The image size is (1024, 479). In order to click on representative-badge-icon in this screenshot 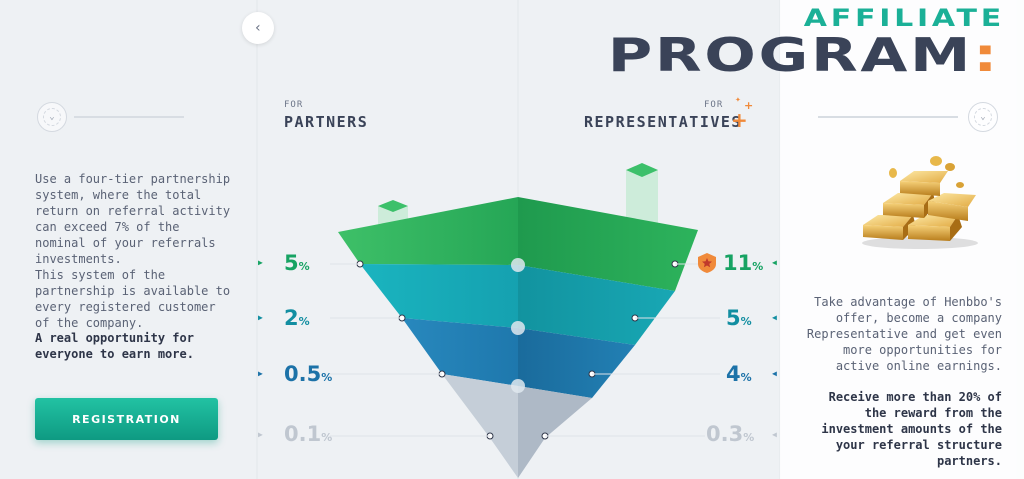, I will do `click(707, 263)`.